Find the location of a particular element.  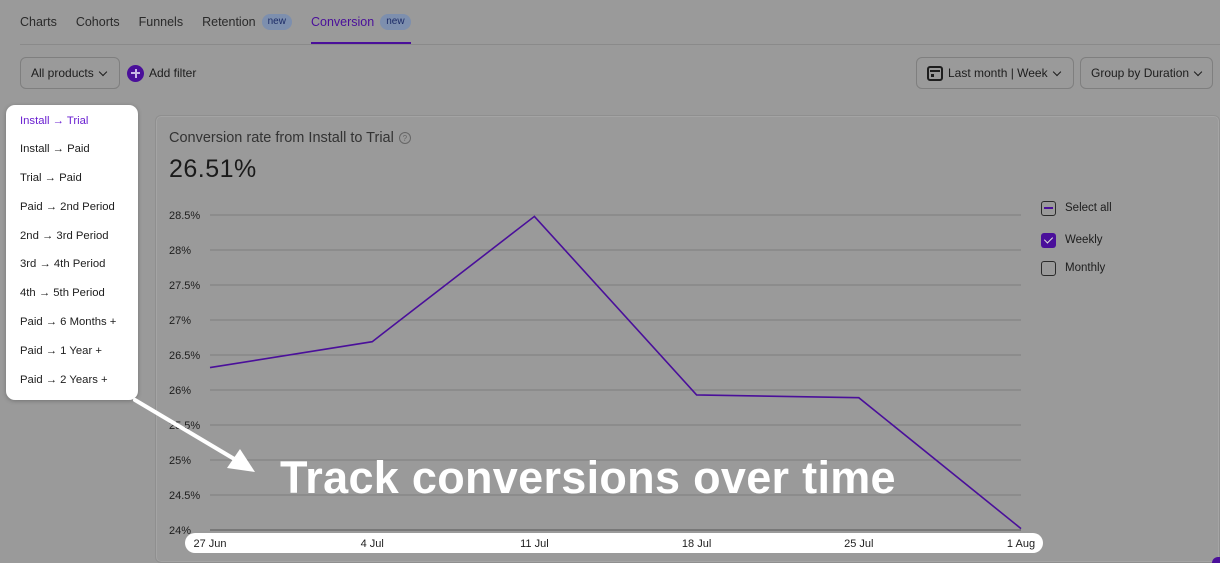

x-tick-label: 25 Jul is located at coordinates (858, 544).